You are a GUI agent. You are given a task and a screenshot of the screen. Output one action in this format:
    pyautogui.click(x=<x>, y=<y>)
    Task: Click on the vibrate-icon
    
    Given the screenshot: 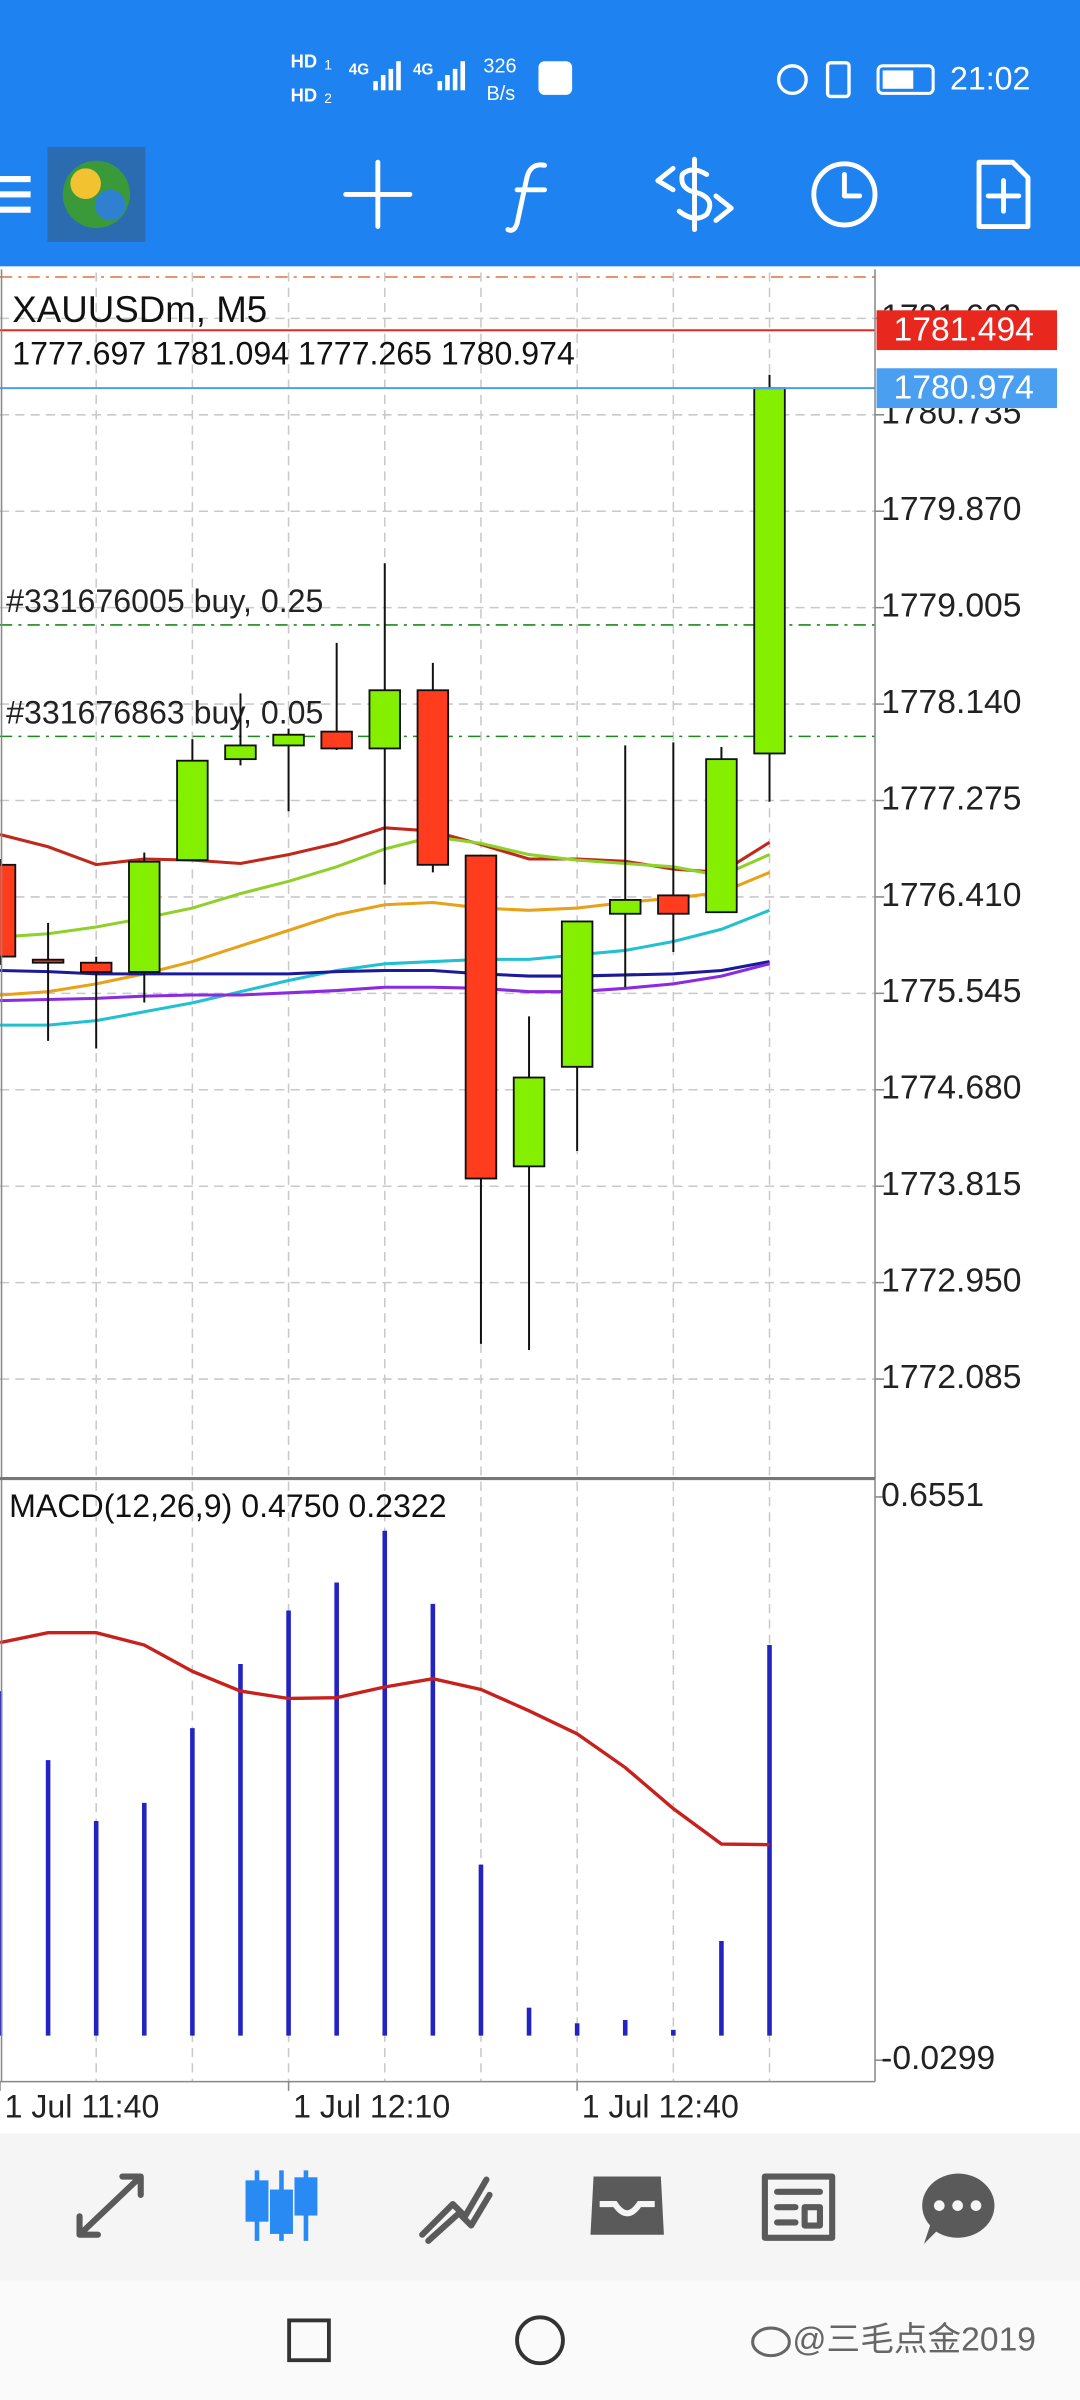 What is the action you would take?
    pyautogui.click(x=838, y=80)
    